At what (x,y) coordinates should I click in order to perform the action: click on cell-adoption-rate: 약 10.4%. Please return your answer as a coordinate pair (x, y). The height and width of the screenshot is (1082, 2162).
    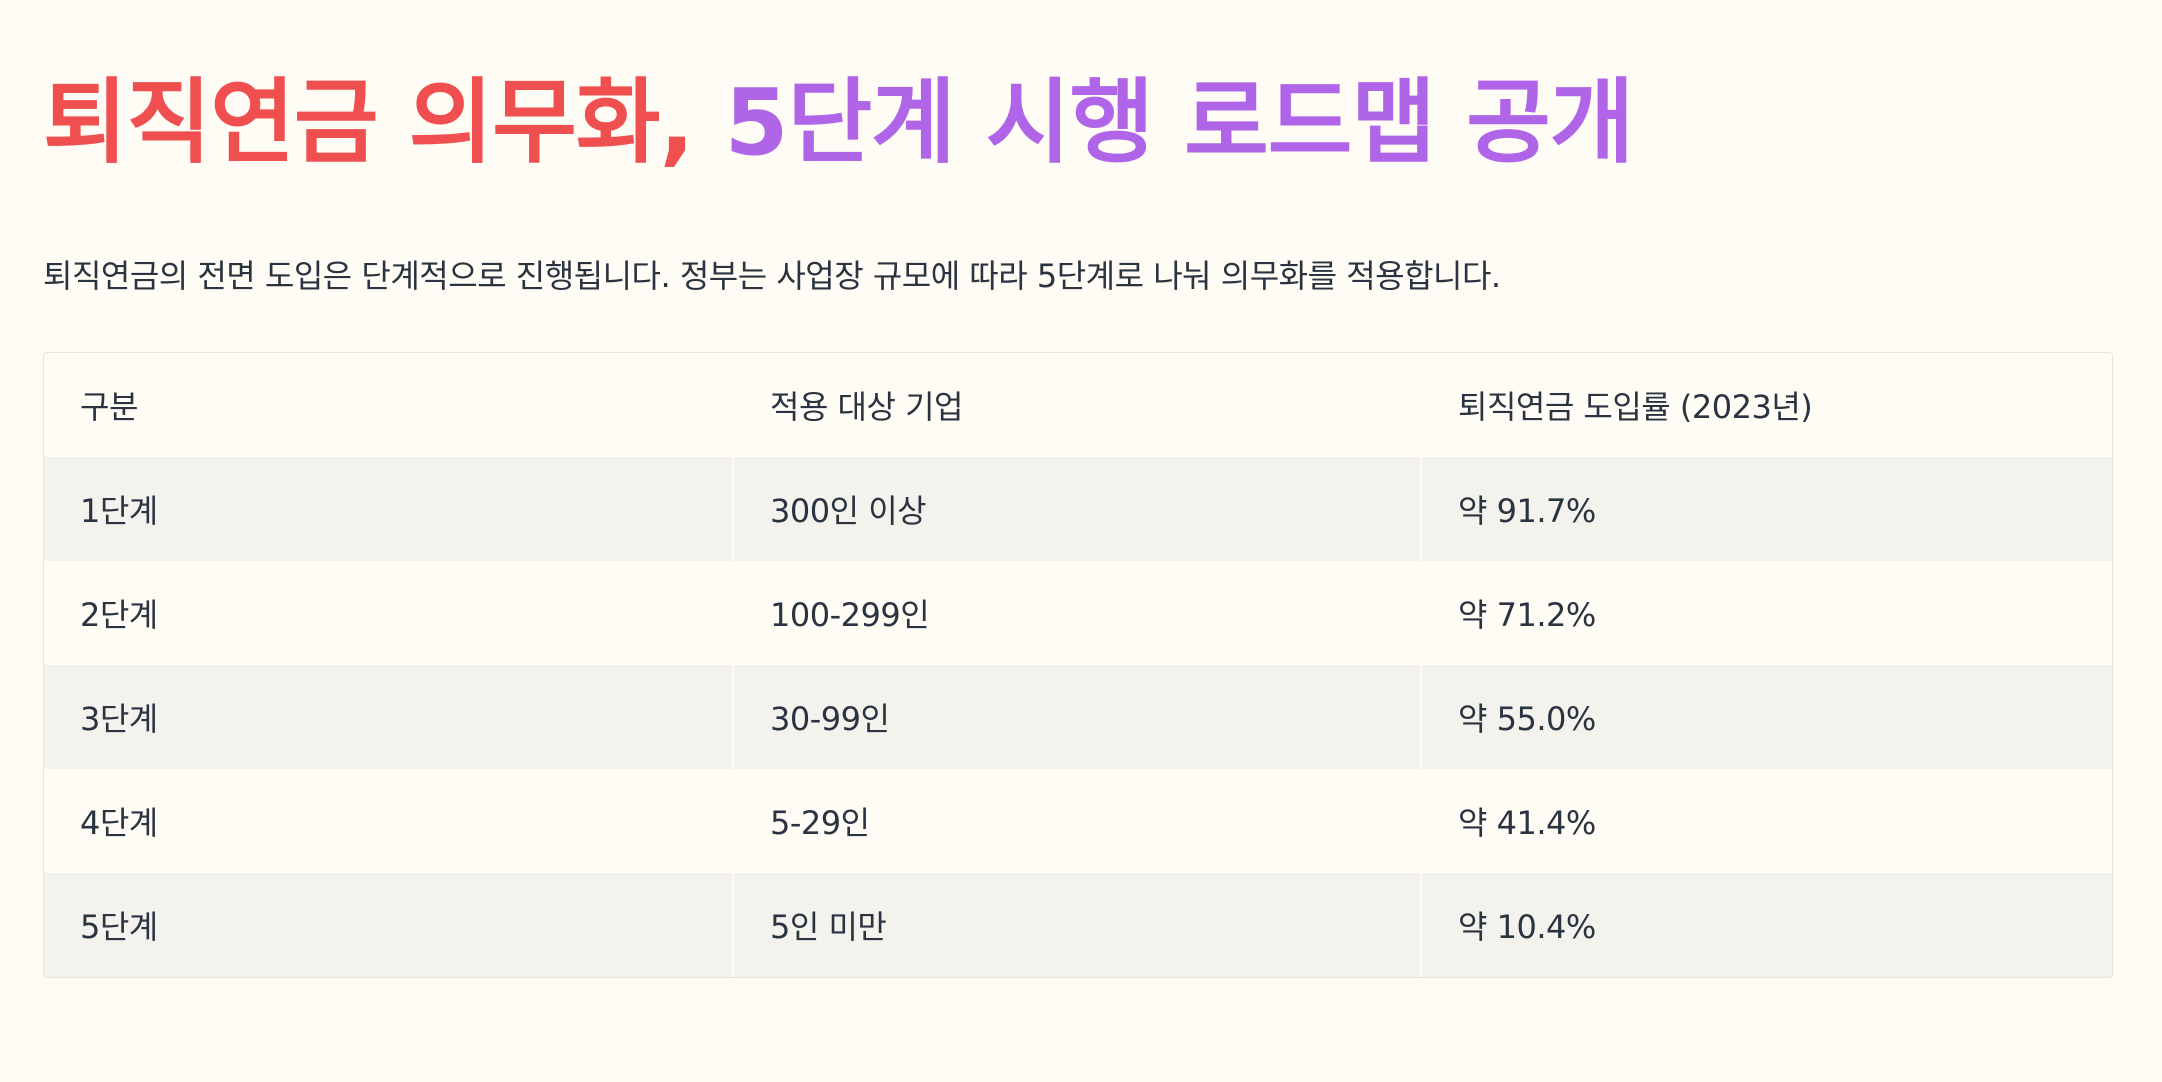
    Looking at the image, I should click on (1766, 925).